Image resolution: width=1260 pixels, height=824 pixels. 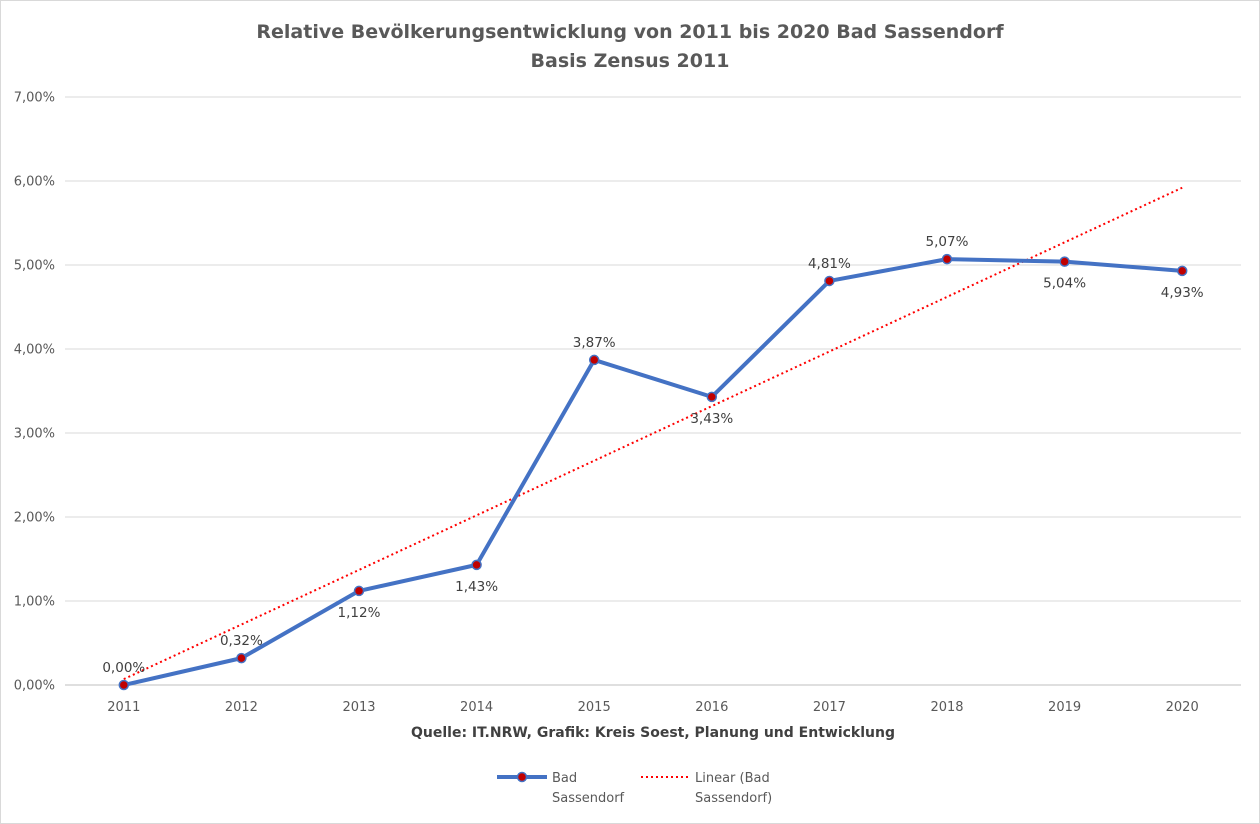 What do you see at coordinates (359, 613) in the screenshot?
I see `data-label: 1,12%` at bounding box center [359, 613].